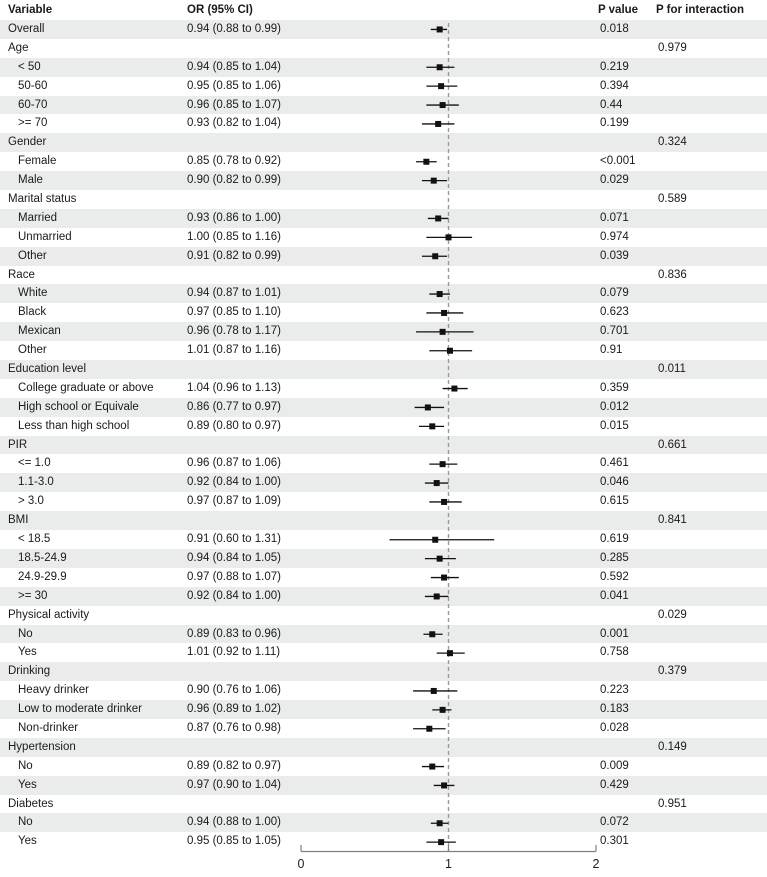 Image resolution: width=767 pixels, height=877 pixels. Describe the element at coordinates (29, 66) in the screenshot. I see `row-label: < 50` at that location.